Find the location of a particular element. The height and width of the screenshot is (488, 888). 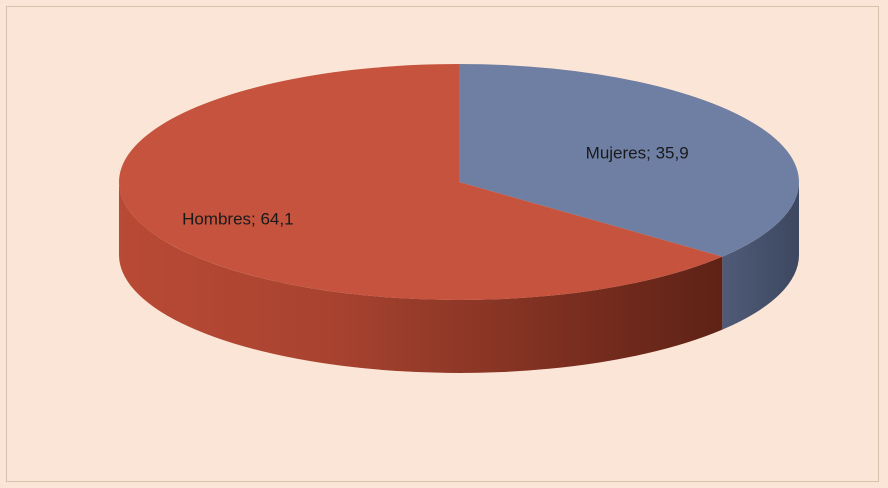

data-label-mujeres: Mujeres; 35,9 is located at coordinates (637, 153).